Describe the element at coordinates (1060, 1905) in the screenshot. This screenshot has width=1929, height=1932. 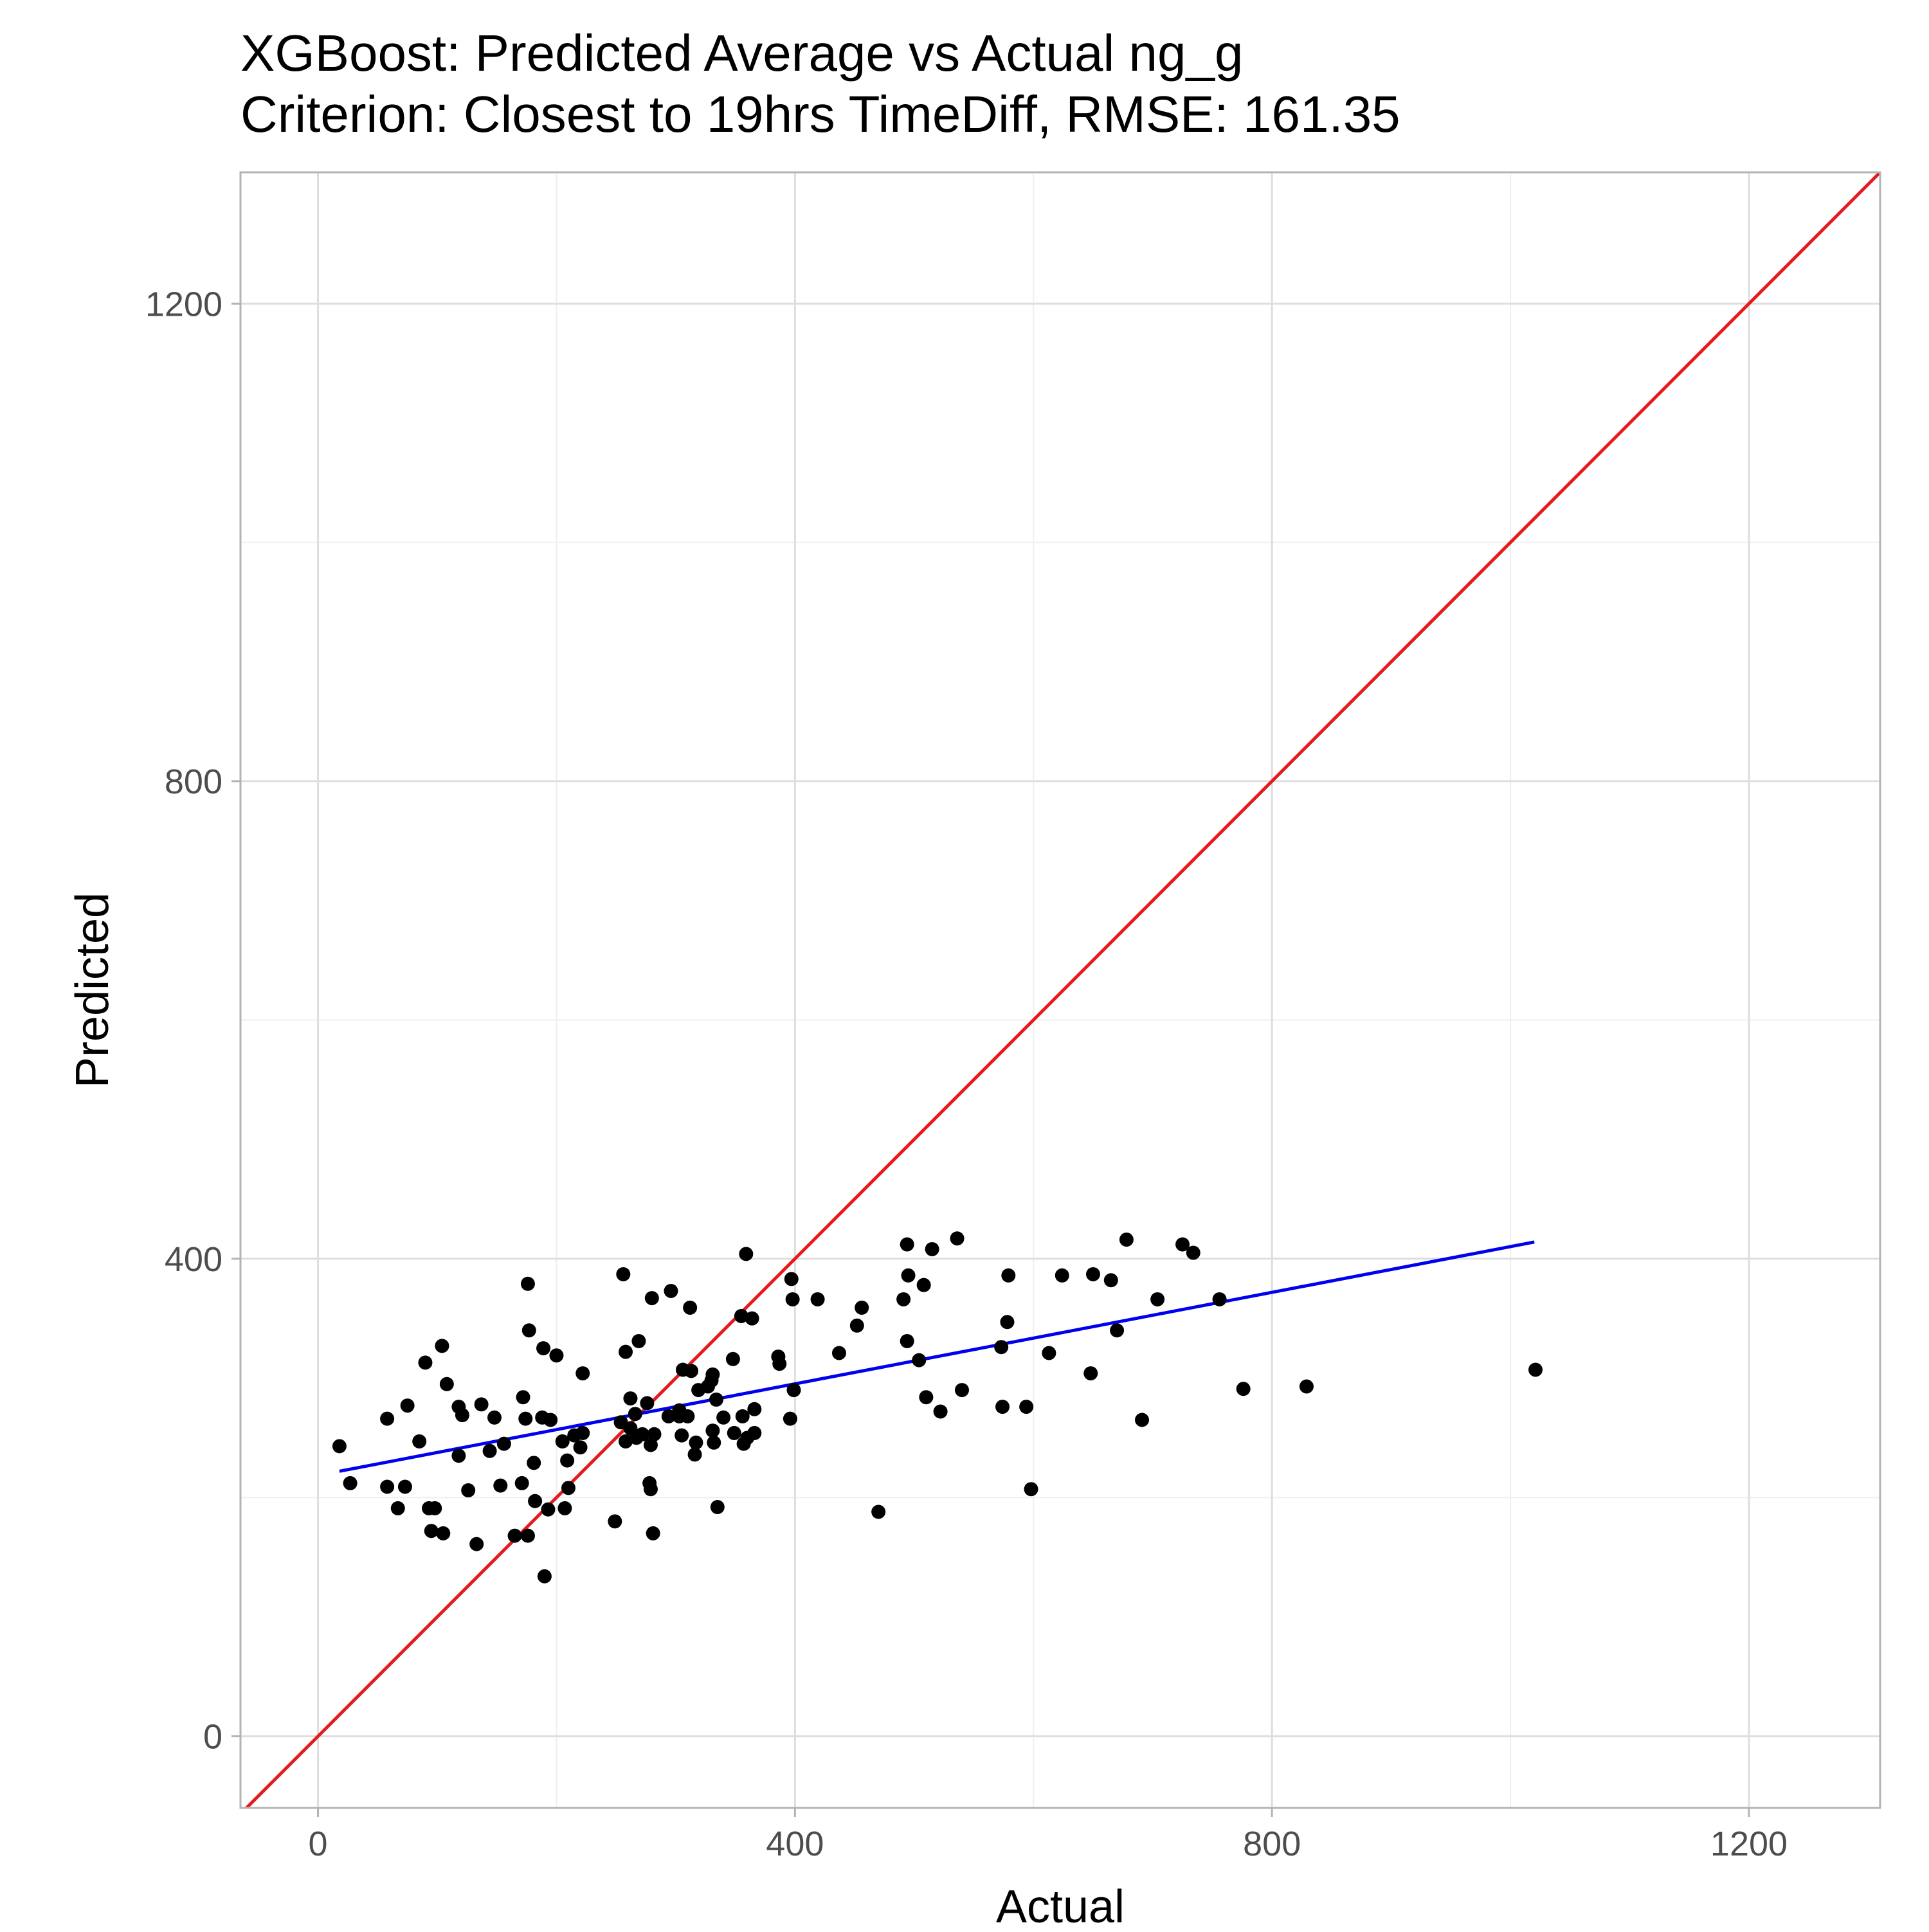
I see `x-axis-title: Actual` at that location.